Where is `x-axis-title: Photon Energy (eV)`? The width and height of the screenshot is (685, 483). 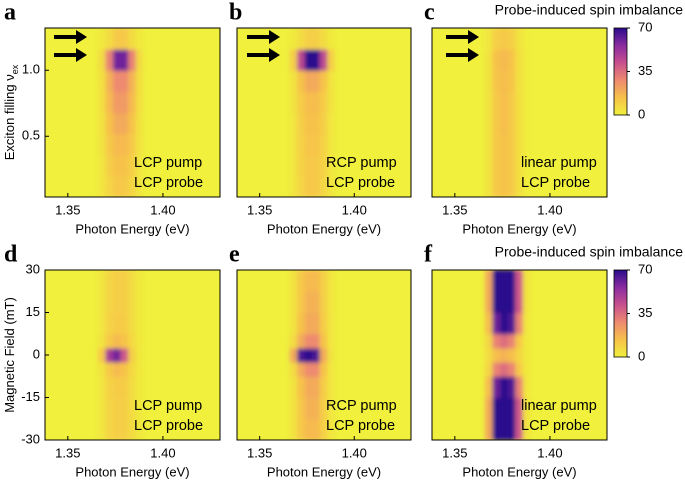
x-axis-title: Photon Energy (eV) is located at coordinates (324, 471).